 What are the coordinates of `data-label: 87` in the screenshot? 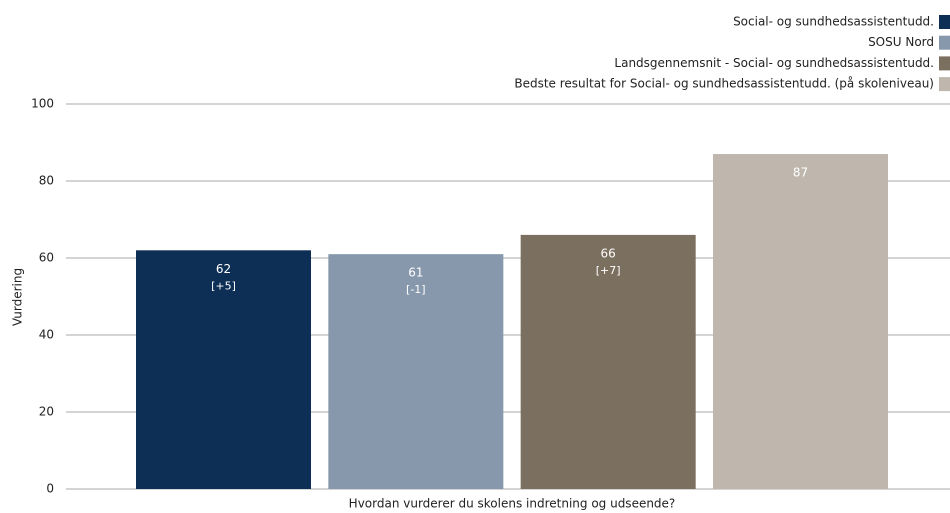 It's located at (800, 173).